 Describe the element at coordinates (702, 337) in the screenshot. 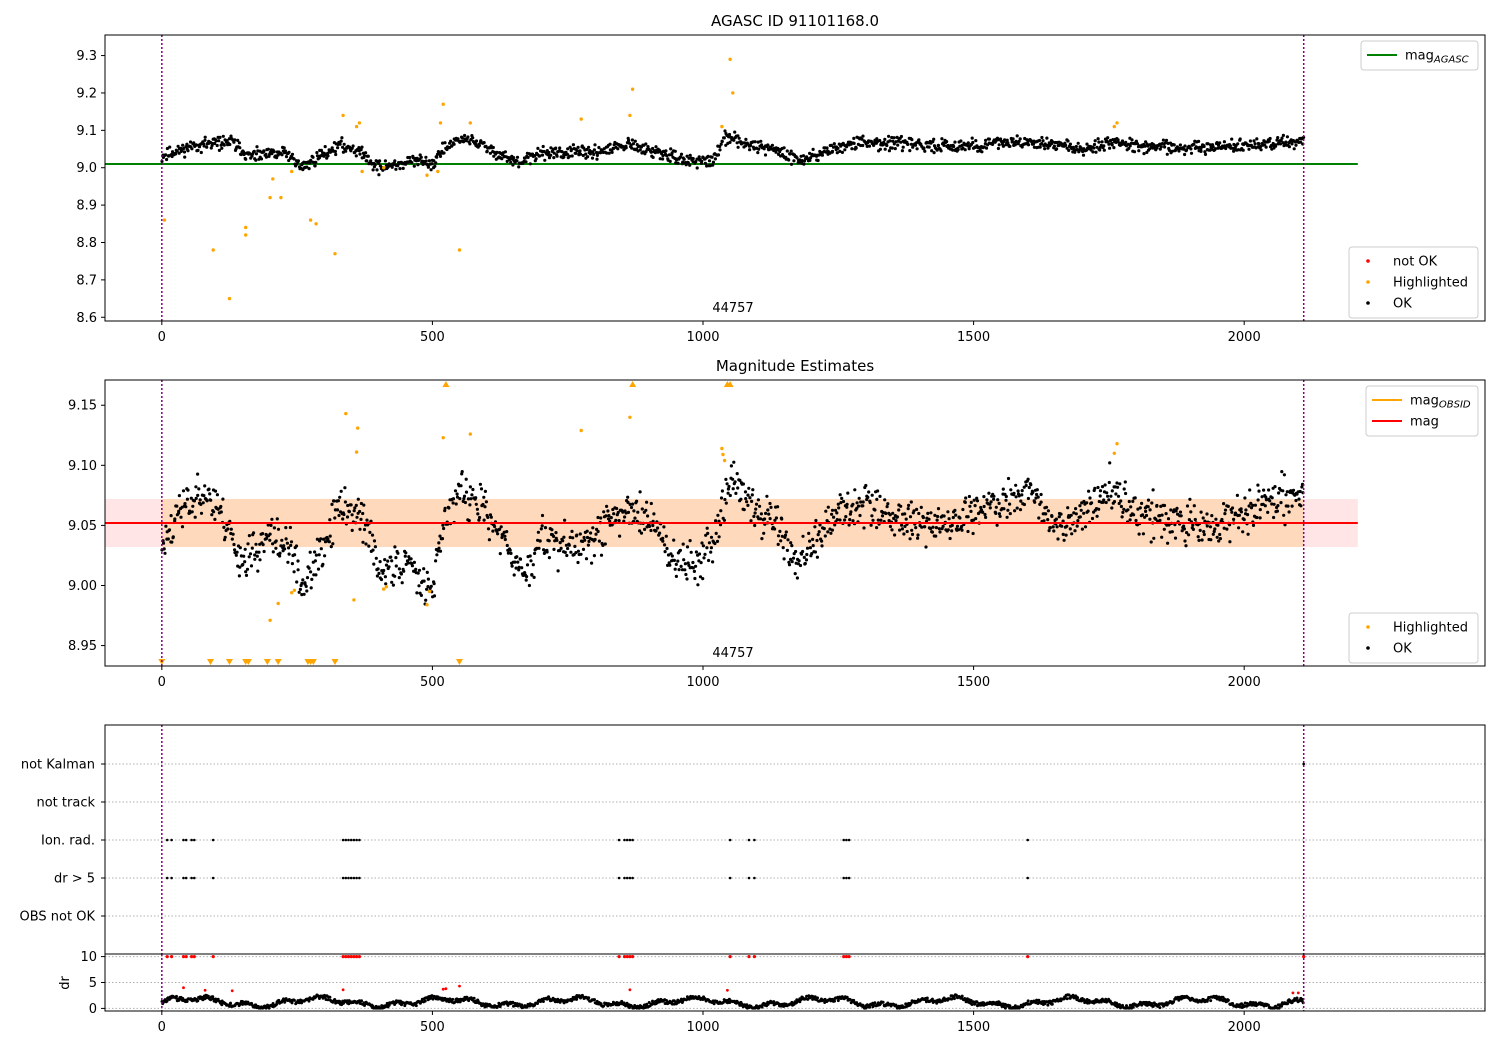

I see `x-tick-label: 1000` at that location.